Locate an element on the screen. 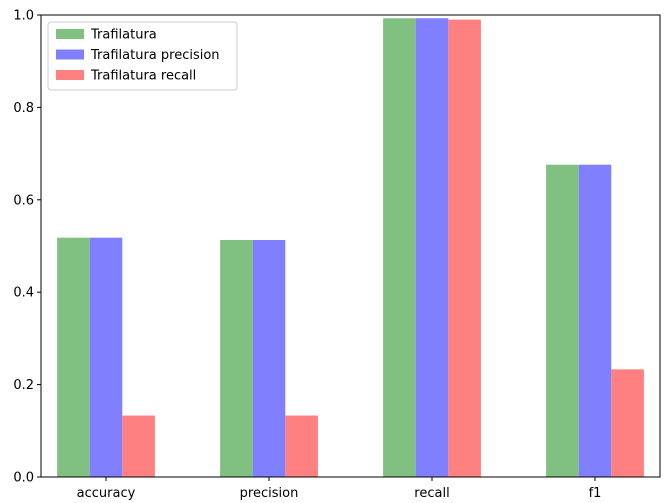  bar-recall-trafilatura-recall is located at coordinates (464, 248).